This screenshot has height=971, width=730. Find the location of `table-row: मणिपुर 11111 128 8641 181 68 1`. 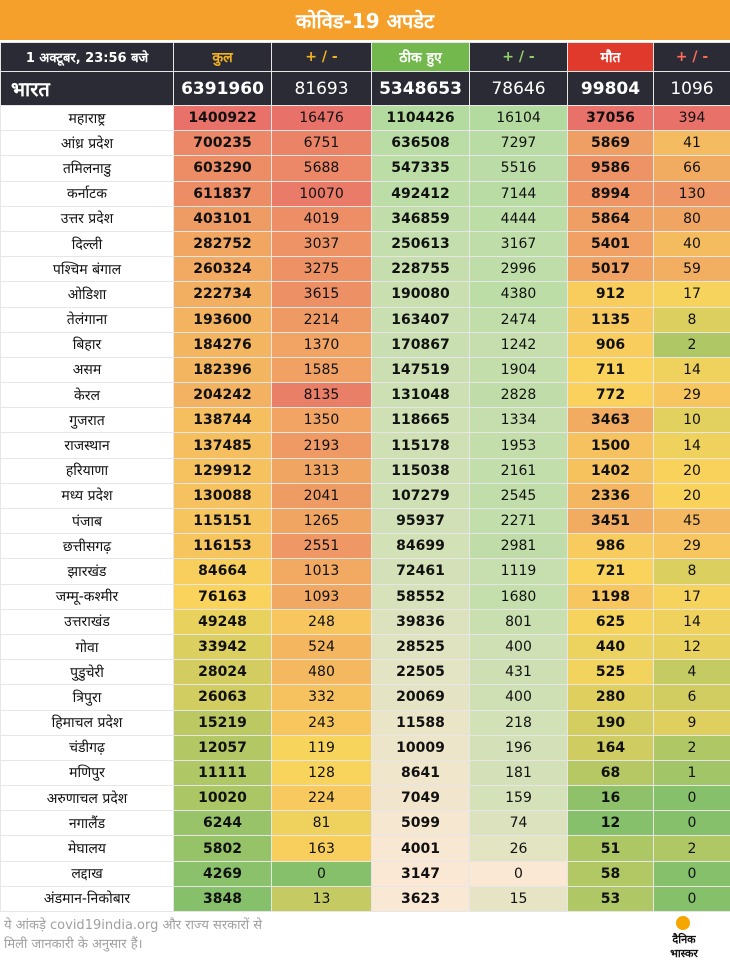

table-row: मणिपुर 11111 128 8641 181 68 1 is located at coordinates (365, 773).